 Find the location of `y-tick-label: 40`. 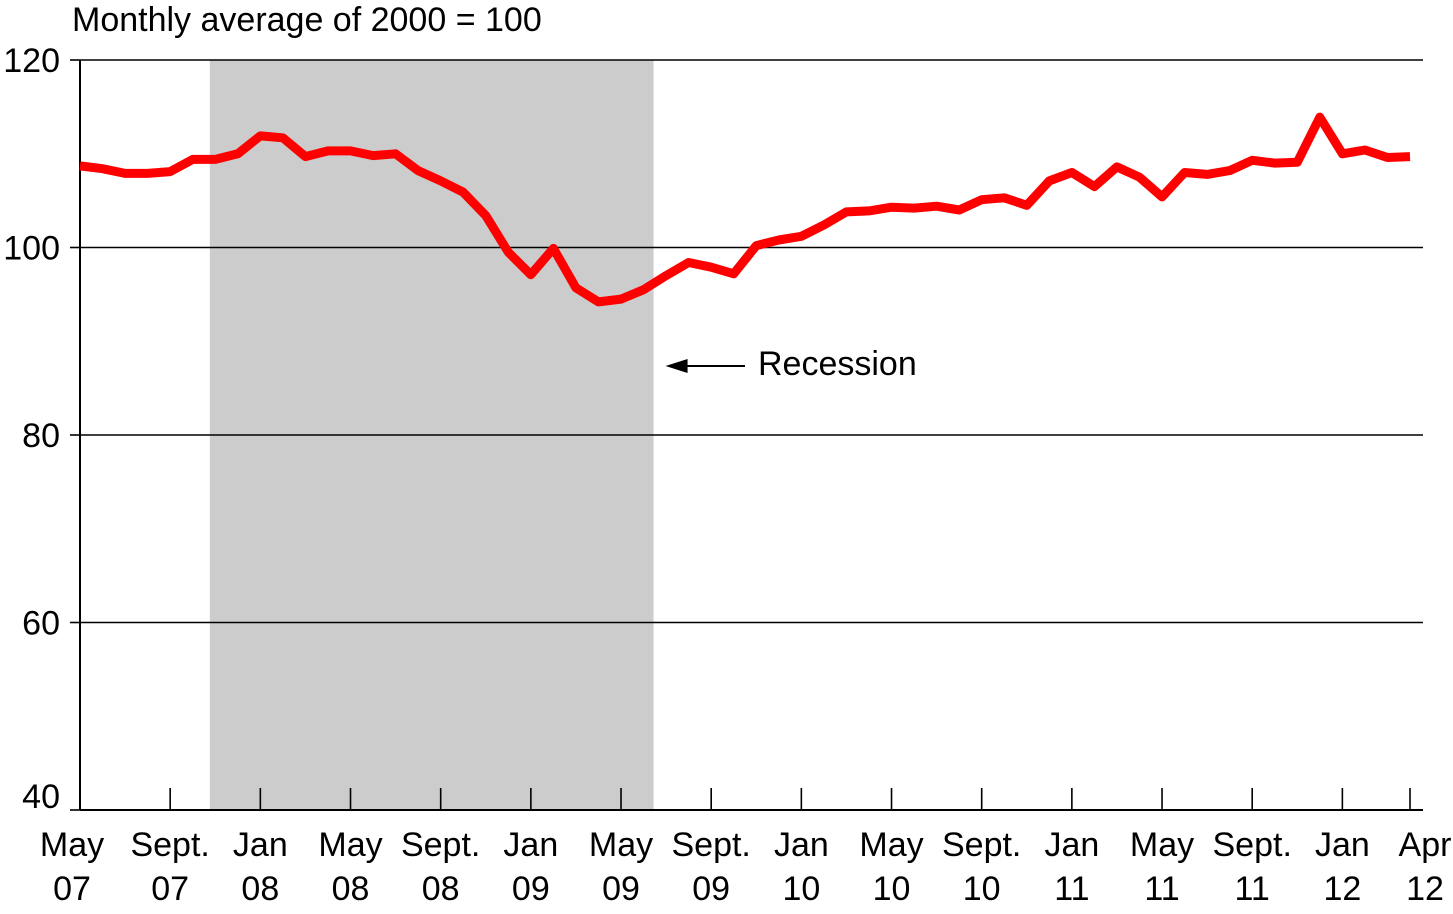

y-tick-label: 40 is located at coordinates (41, 797).